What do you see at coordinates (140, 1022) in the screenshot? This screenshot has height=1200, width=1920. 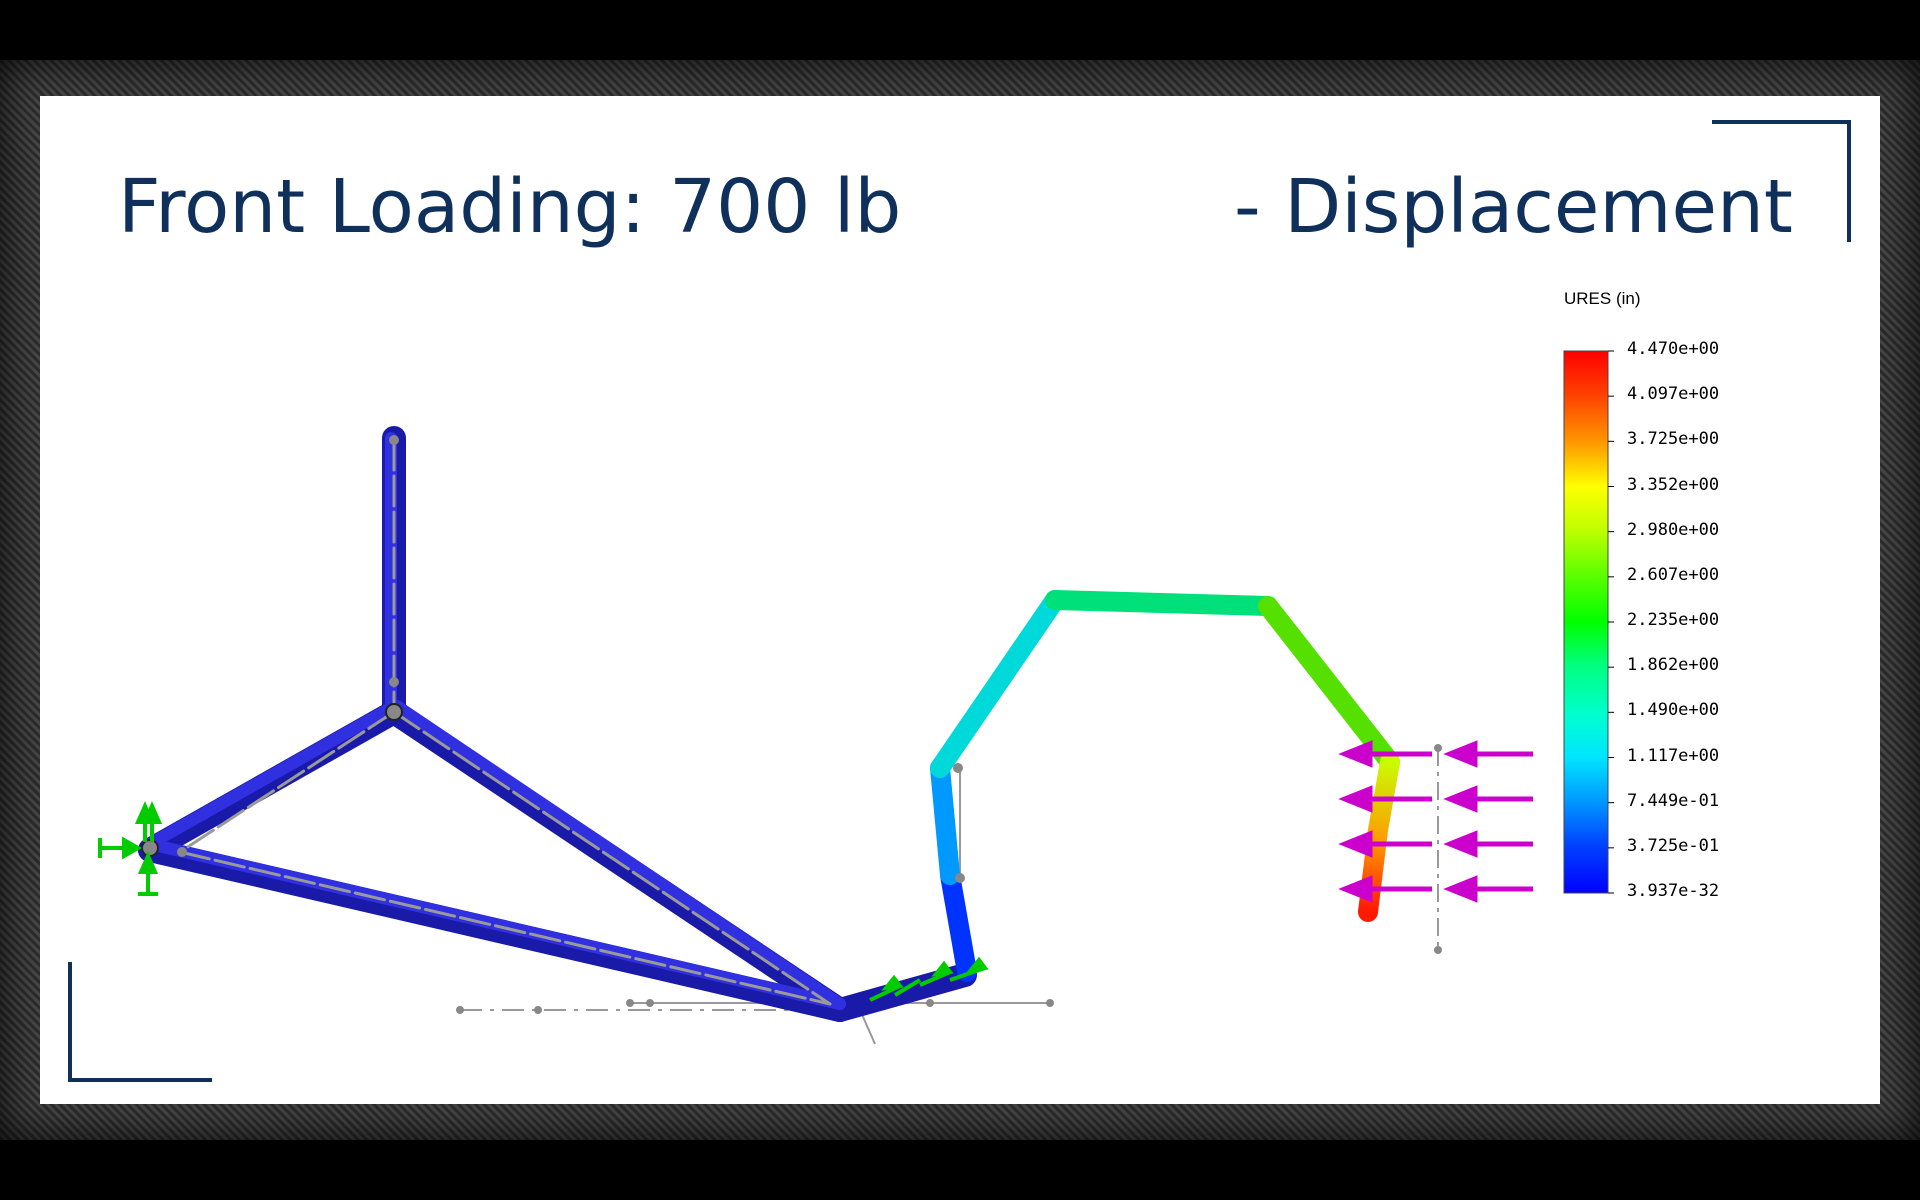 I see `corner-bracket-bottom-left` at bounding box center [140, 1022].